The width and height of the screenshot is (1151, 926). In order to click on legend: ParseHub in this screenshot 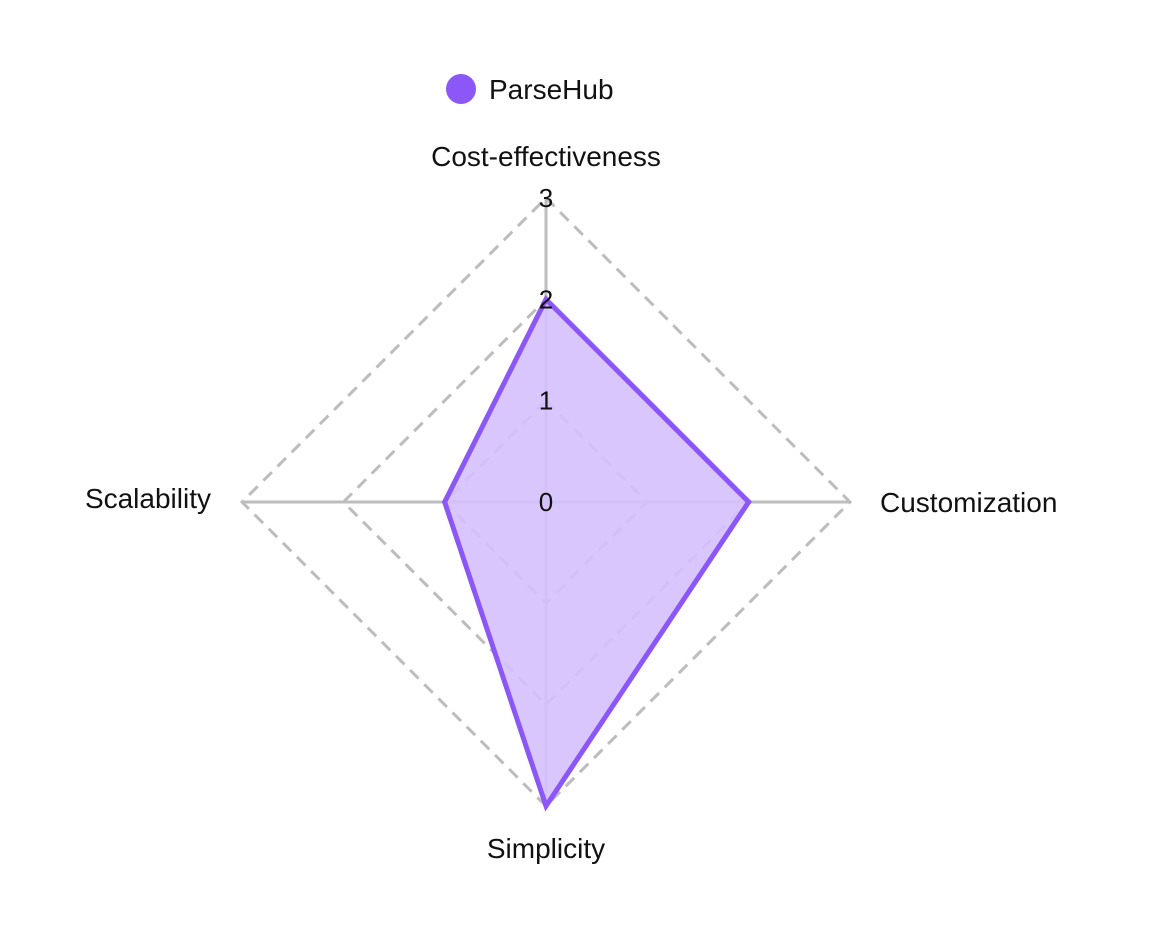, I will do `click(530, 89)`.